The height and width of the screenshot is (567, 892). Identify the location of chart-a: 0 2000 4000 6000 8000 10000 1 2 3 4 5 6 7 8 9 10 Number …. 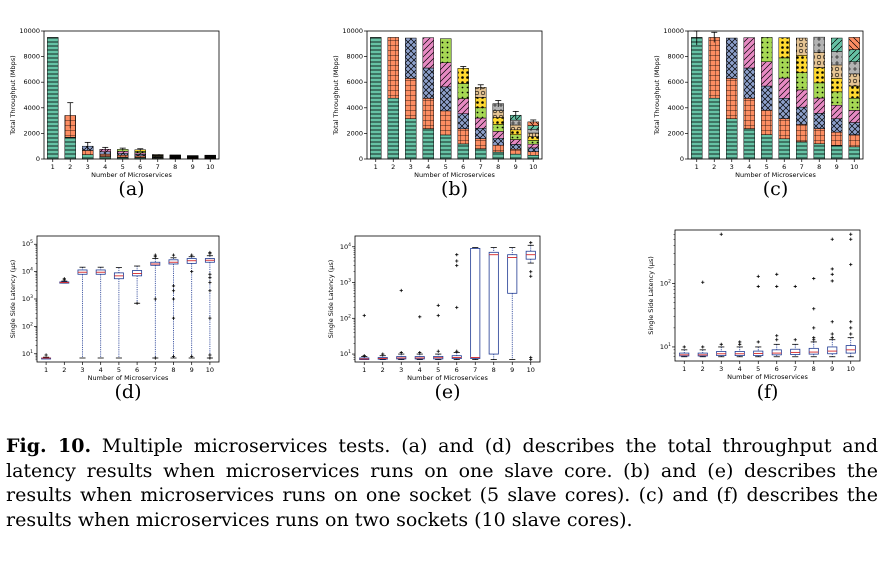
(114, 113).